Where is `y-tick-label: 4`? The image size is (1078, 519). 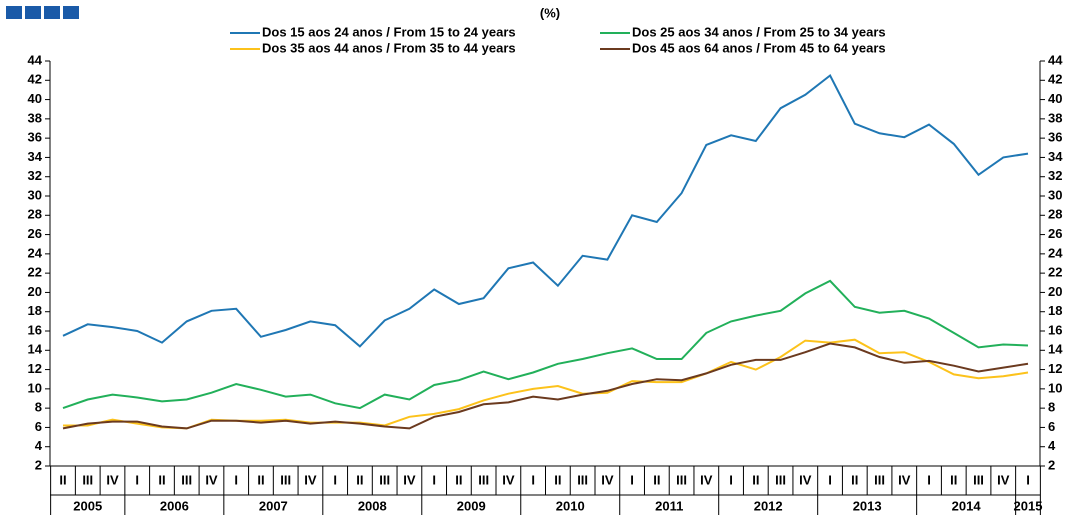 y-tick-label: 4 is located at coordinates (39, 445).